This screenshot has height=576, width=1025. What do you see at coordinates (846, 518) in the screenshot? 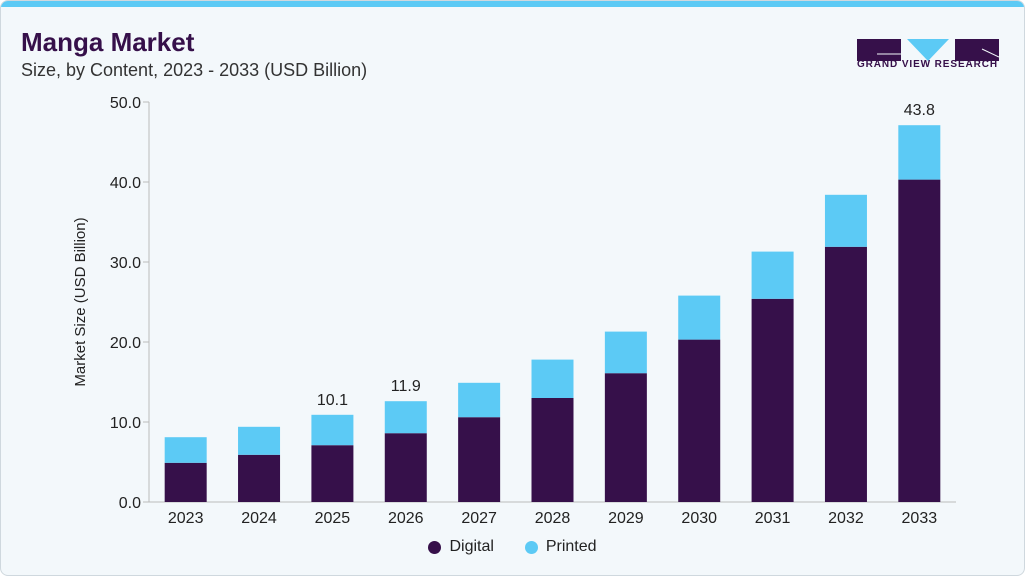
I see `x-tick-label: 2032` at bounding box center [846, 518].